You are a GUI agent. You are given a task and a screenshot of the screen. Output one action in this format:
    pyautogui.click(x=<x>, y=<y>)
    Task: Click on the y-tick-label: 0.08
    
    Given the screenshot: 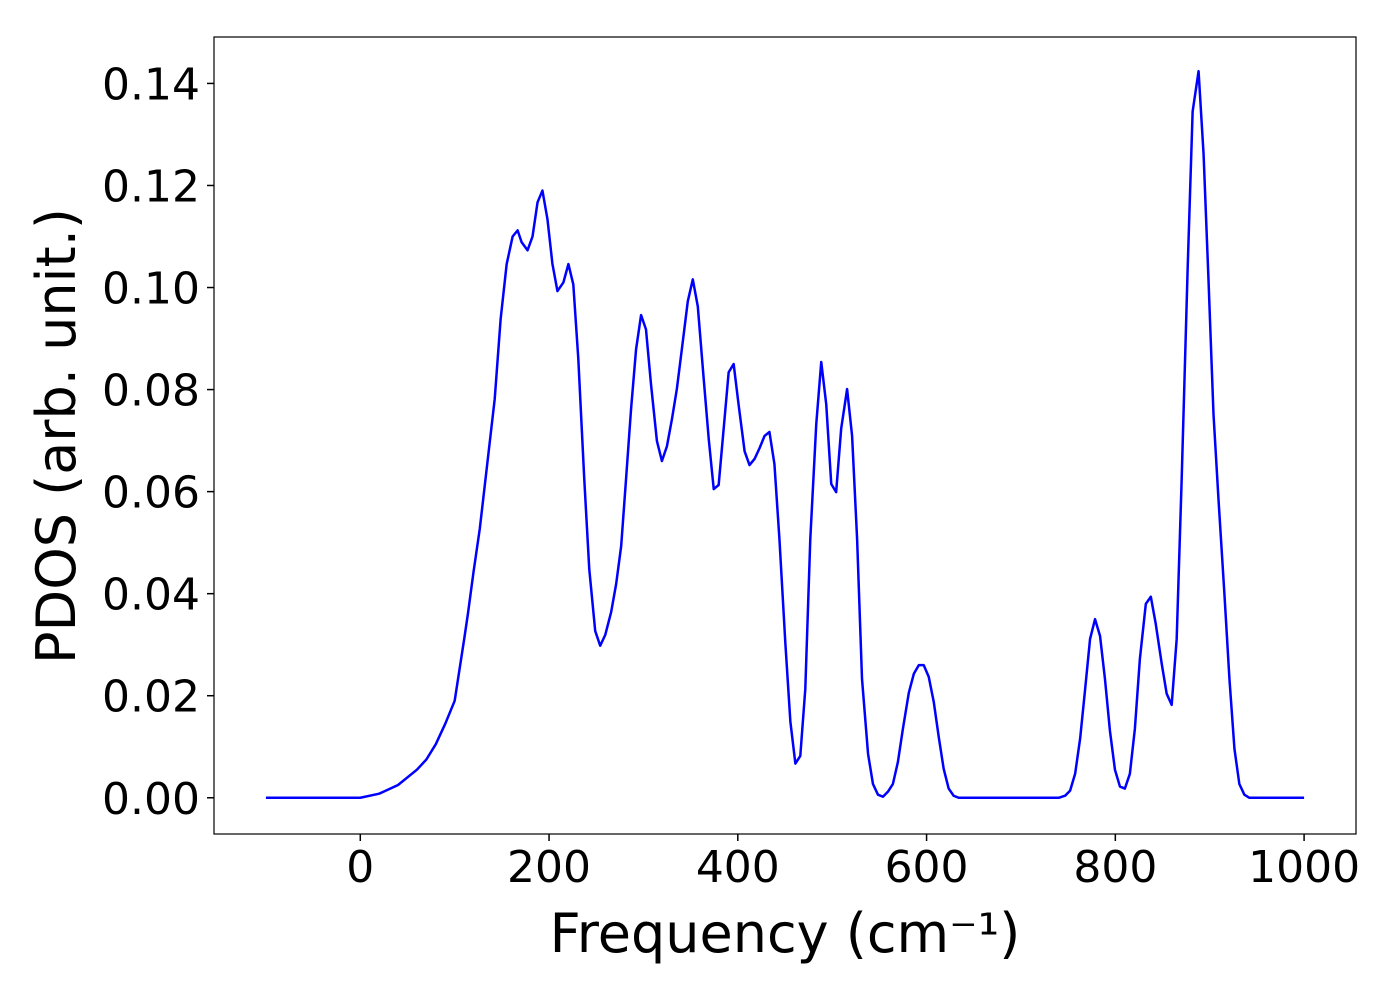 What is the action you would take?
    pyautogui.click(x=151, y=391)
    